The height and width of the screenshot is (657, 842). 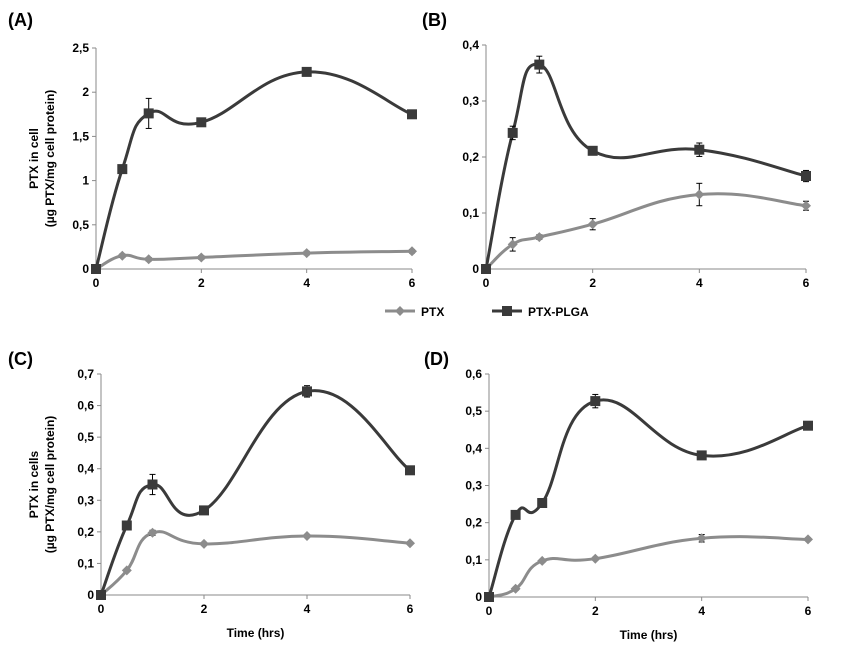 I want to click on panel-label: (A), so click(x=20, y=20).